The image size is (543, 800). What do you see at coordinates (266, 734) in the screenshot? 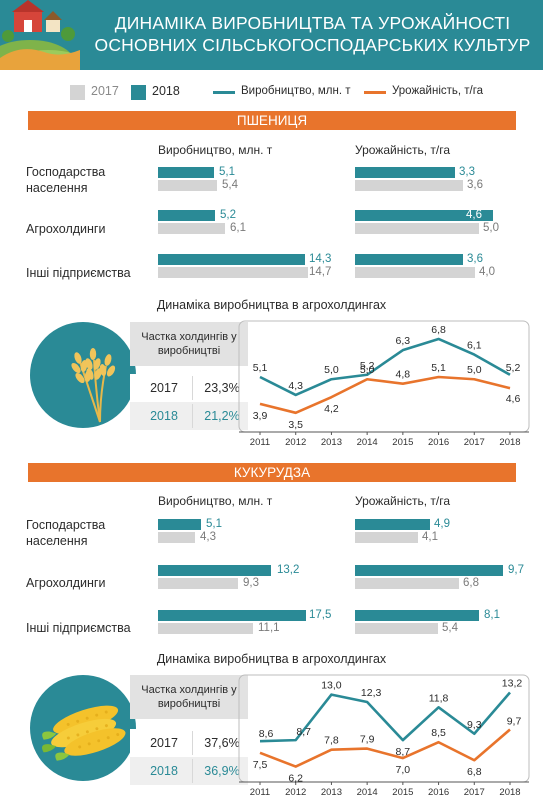
I see `data-label: 8,6` at bounding box center [266, 734].